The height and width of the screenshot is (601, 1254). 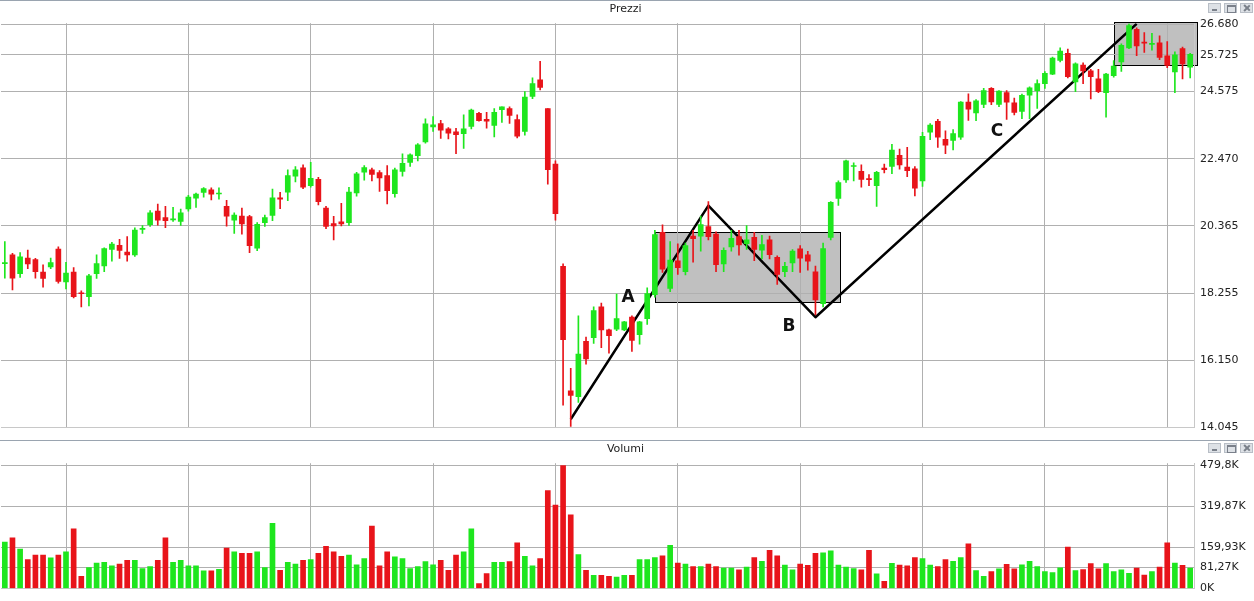 What do you see at coordinates (1219, 158) in the screenshot?
I see `y-tick-label: 22.470` at bounding box center [1219, 158].